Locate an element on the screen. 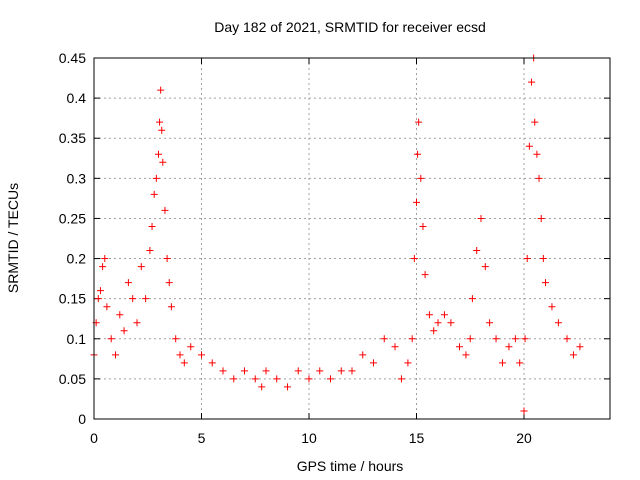 The width and height of the screenshot is (640, 480). y-tick-label: 0.2 is located at coordinates (77, 259).